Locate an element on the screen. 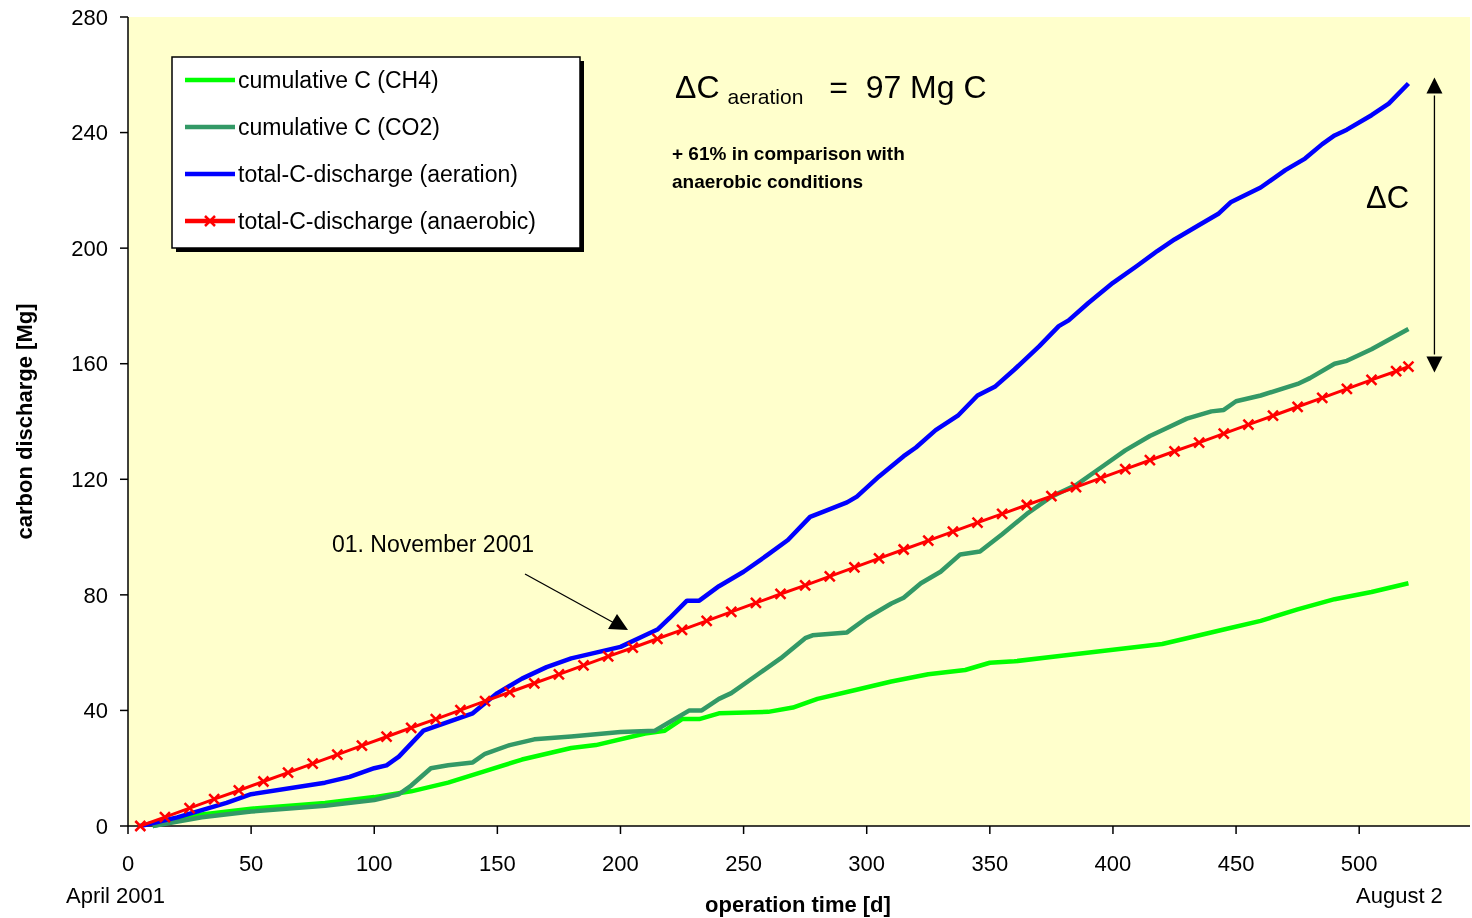  text: ΔC$_{aeration}$ = 97 Mg C is located at coordinates (831, 89).